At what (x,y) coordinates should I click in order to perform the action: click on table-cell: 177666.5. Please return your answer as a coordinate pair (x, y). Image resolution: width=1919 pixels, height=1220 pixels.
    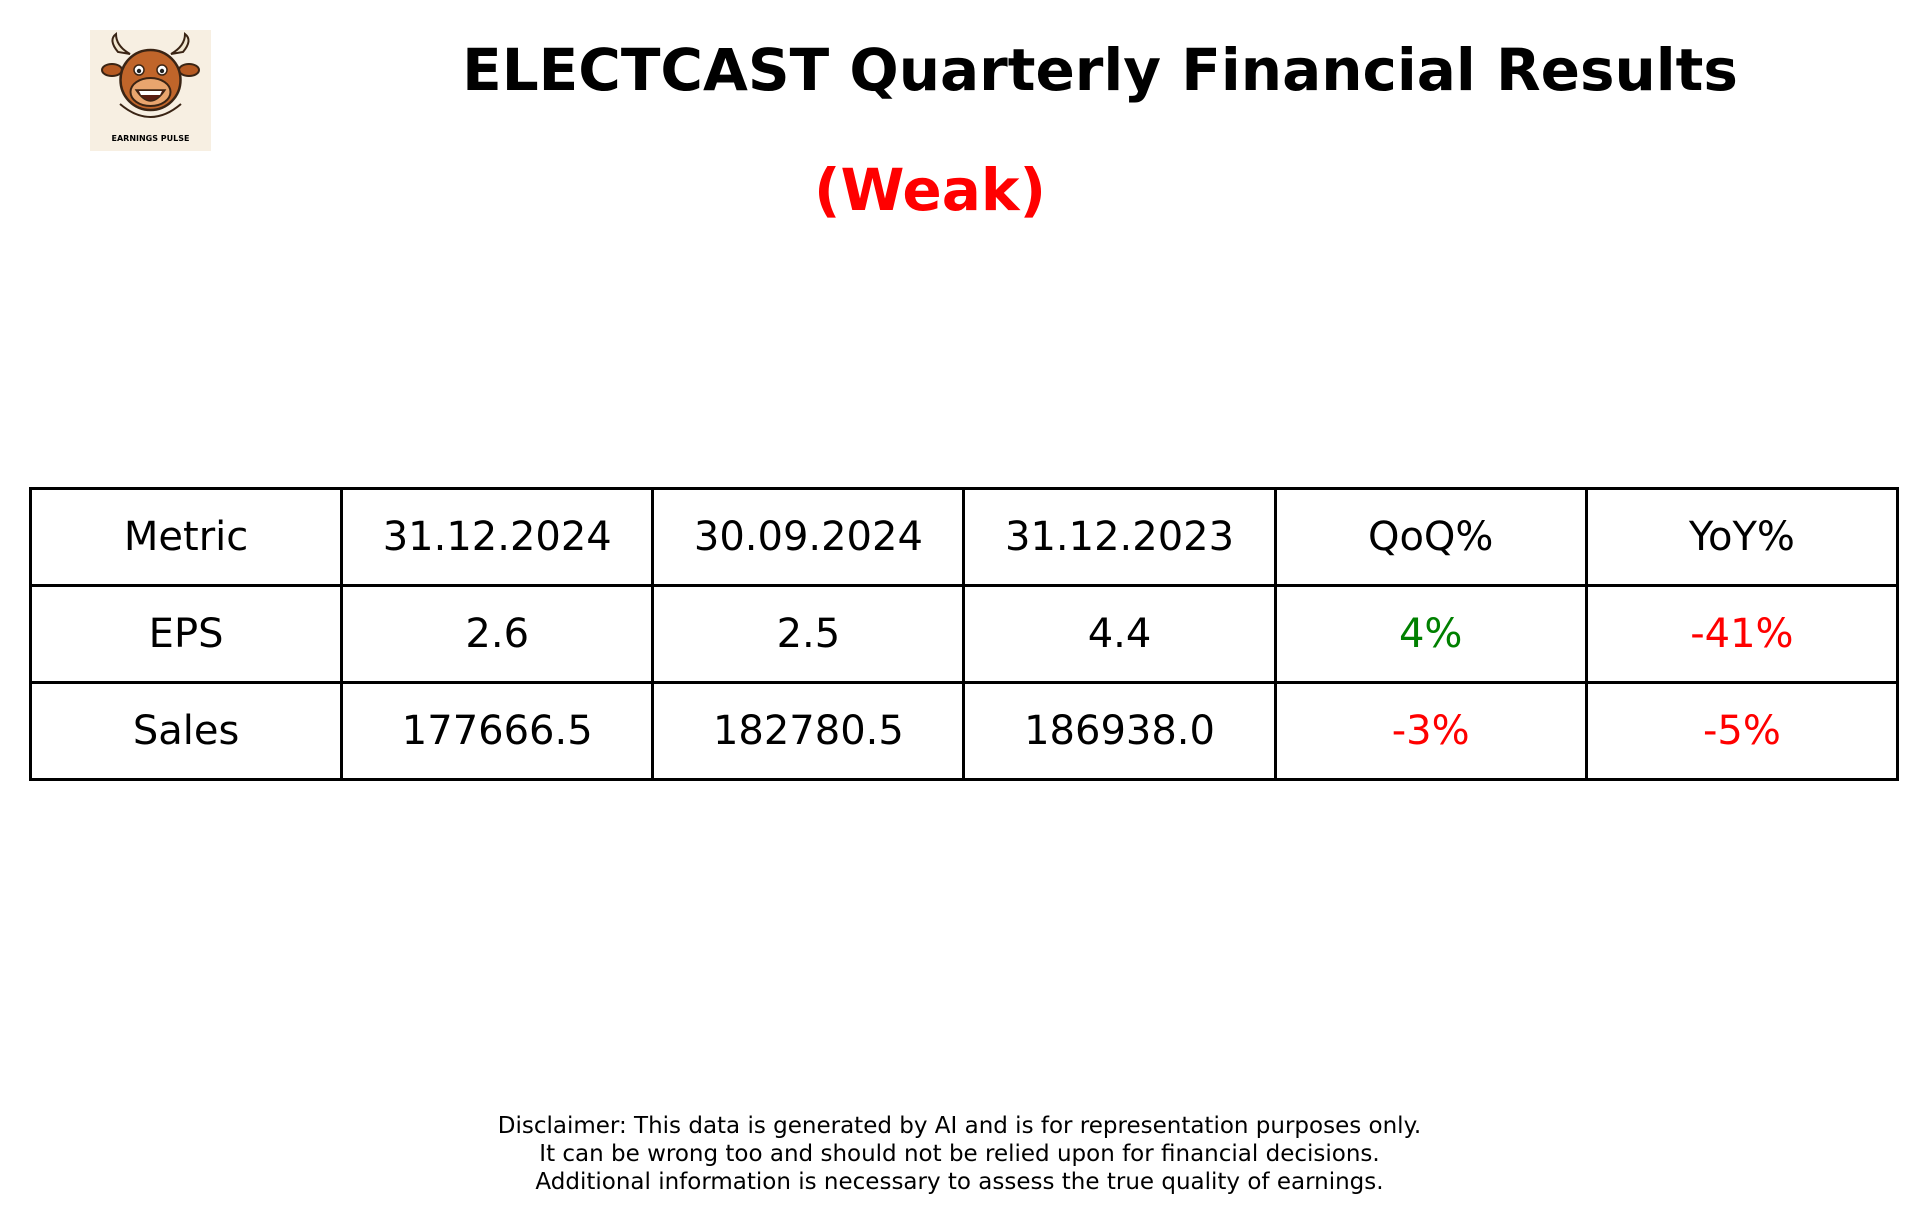
    Looking at the image, I should click on (497, 731).